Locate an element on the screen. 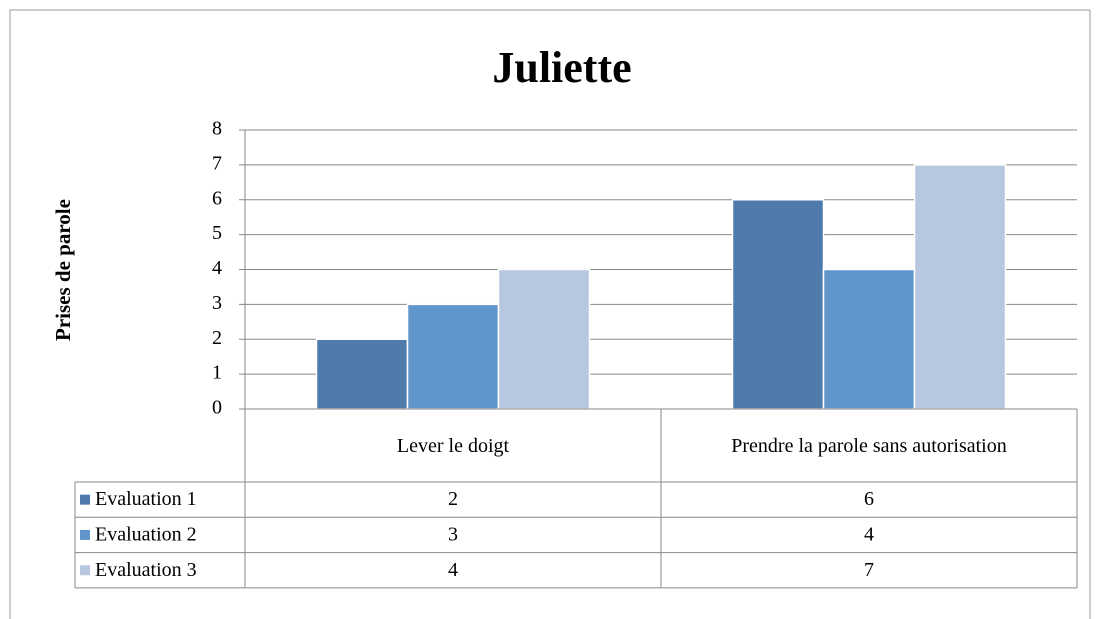 This screenshot has height=619, width=1099. table-value: 6 is located at coordinates (869, 499).